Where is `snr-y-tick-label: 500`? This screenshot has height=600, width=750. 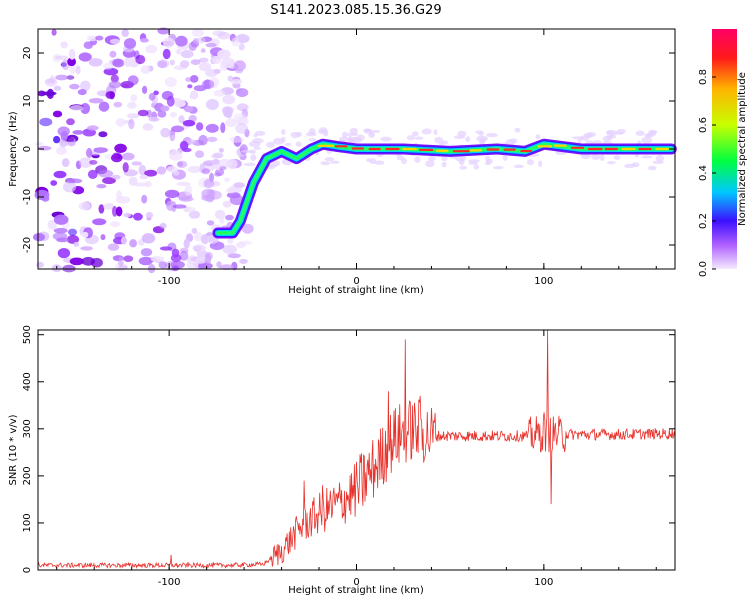
snr-y-tick-label: 500 is located at coordinates (27, 334).